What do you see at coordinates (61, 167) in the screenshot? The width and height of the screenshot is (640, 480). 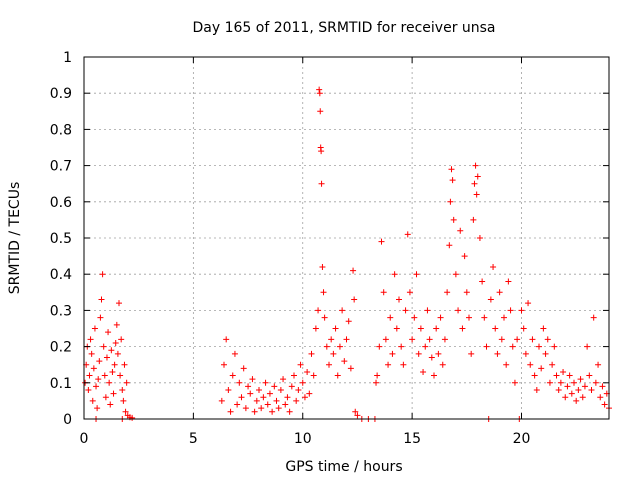 I see `y-tick-label: 0.7` at bounding box center [61, 167].